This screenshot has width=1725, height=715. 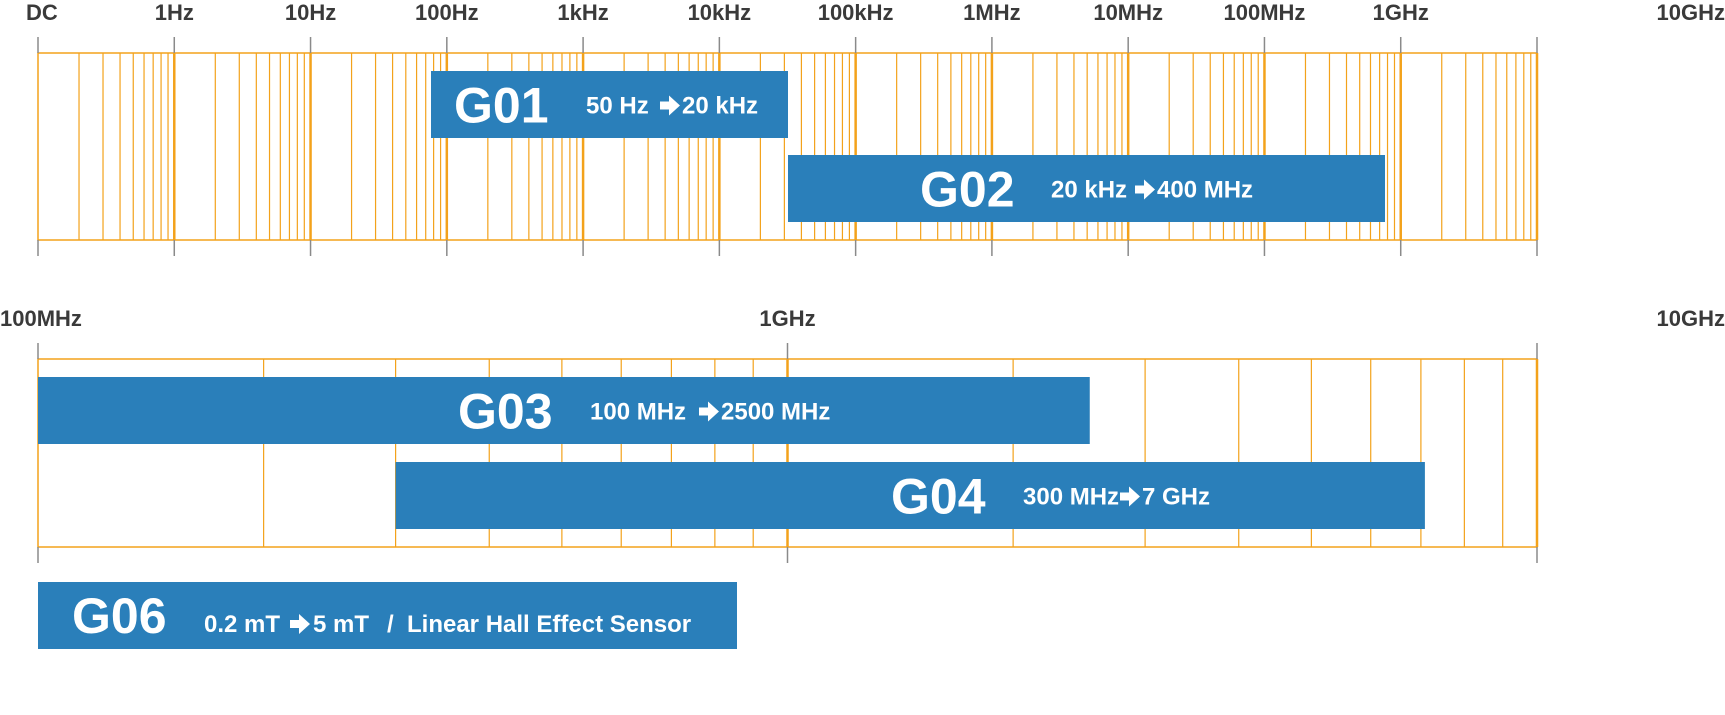 I want to click on tick-label: 1Hz, so click(x=174, y=12).